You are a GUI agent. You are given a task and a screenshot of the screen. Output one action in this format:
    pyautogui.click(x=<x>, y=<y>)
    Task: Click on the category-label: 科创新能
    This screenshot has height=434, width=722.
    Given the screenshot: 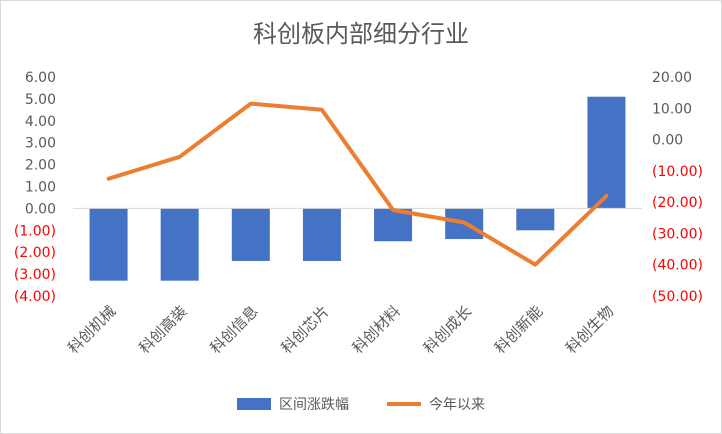 What is the action you would take?
    pyautogui.click(x=518, y=329)
    